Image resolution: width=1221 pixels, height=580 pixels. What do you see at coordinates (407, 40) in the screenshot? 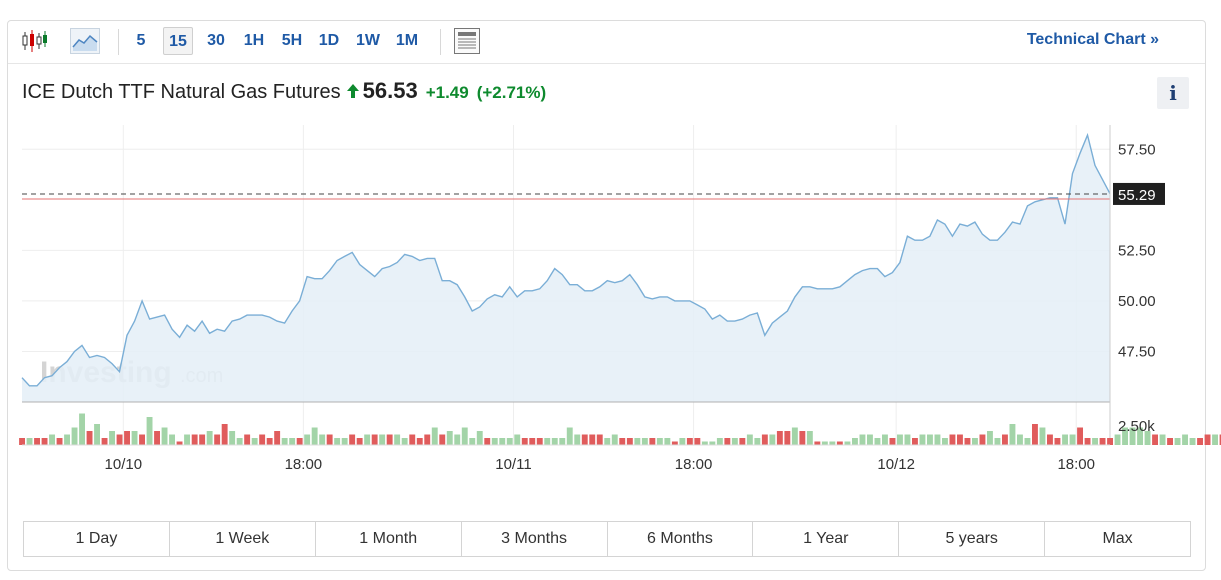
I see `interval-1m: 1M` at bounding box center [407, 40].